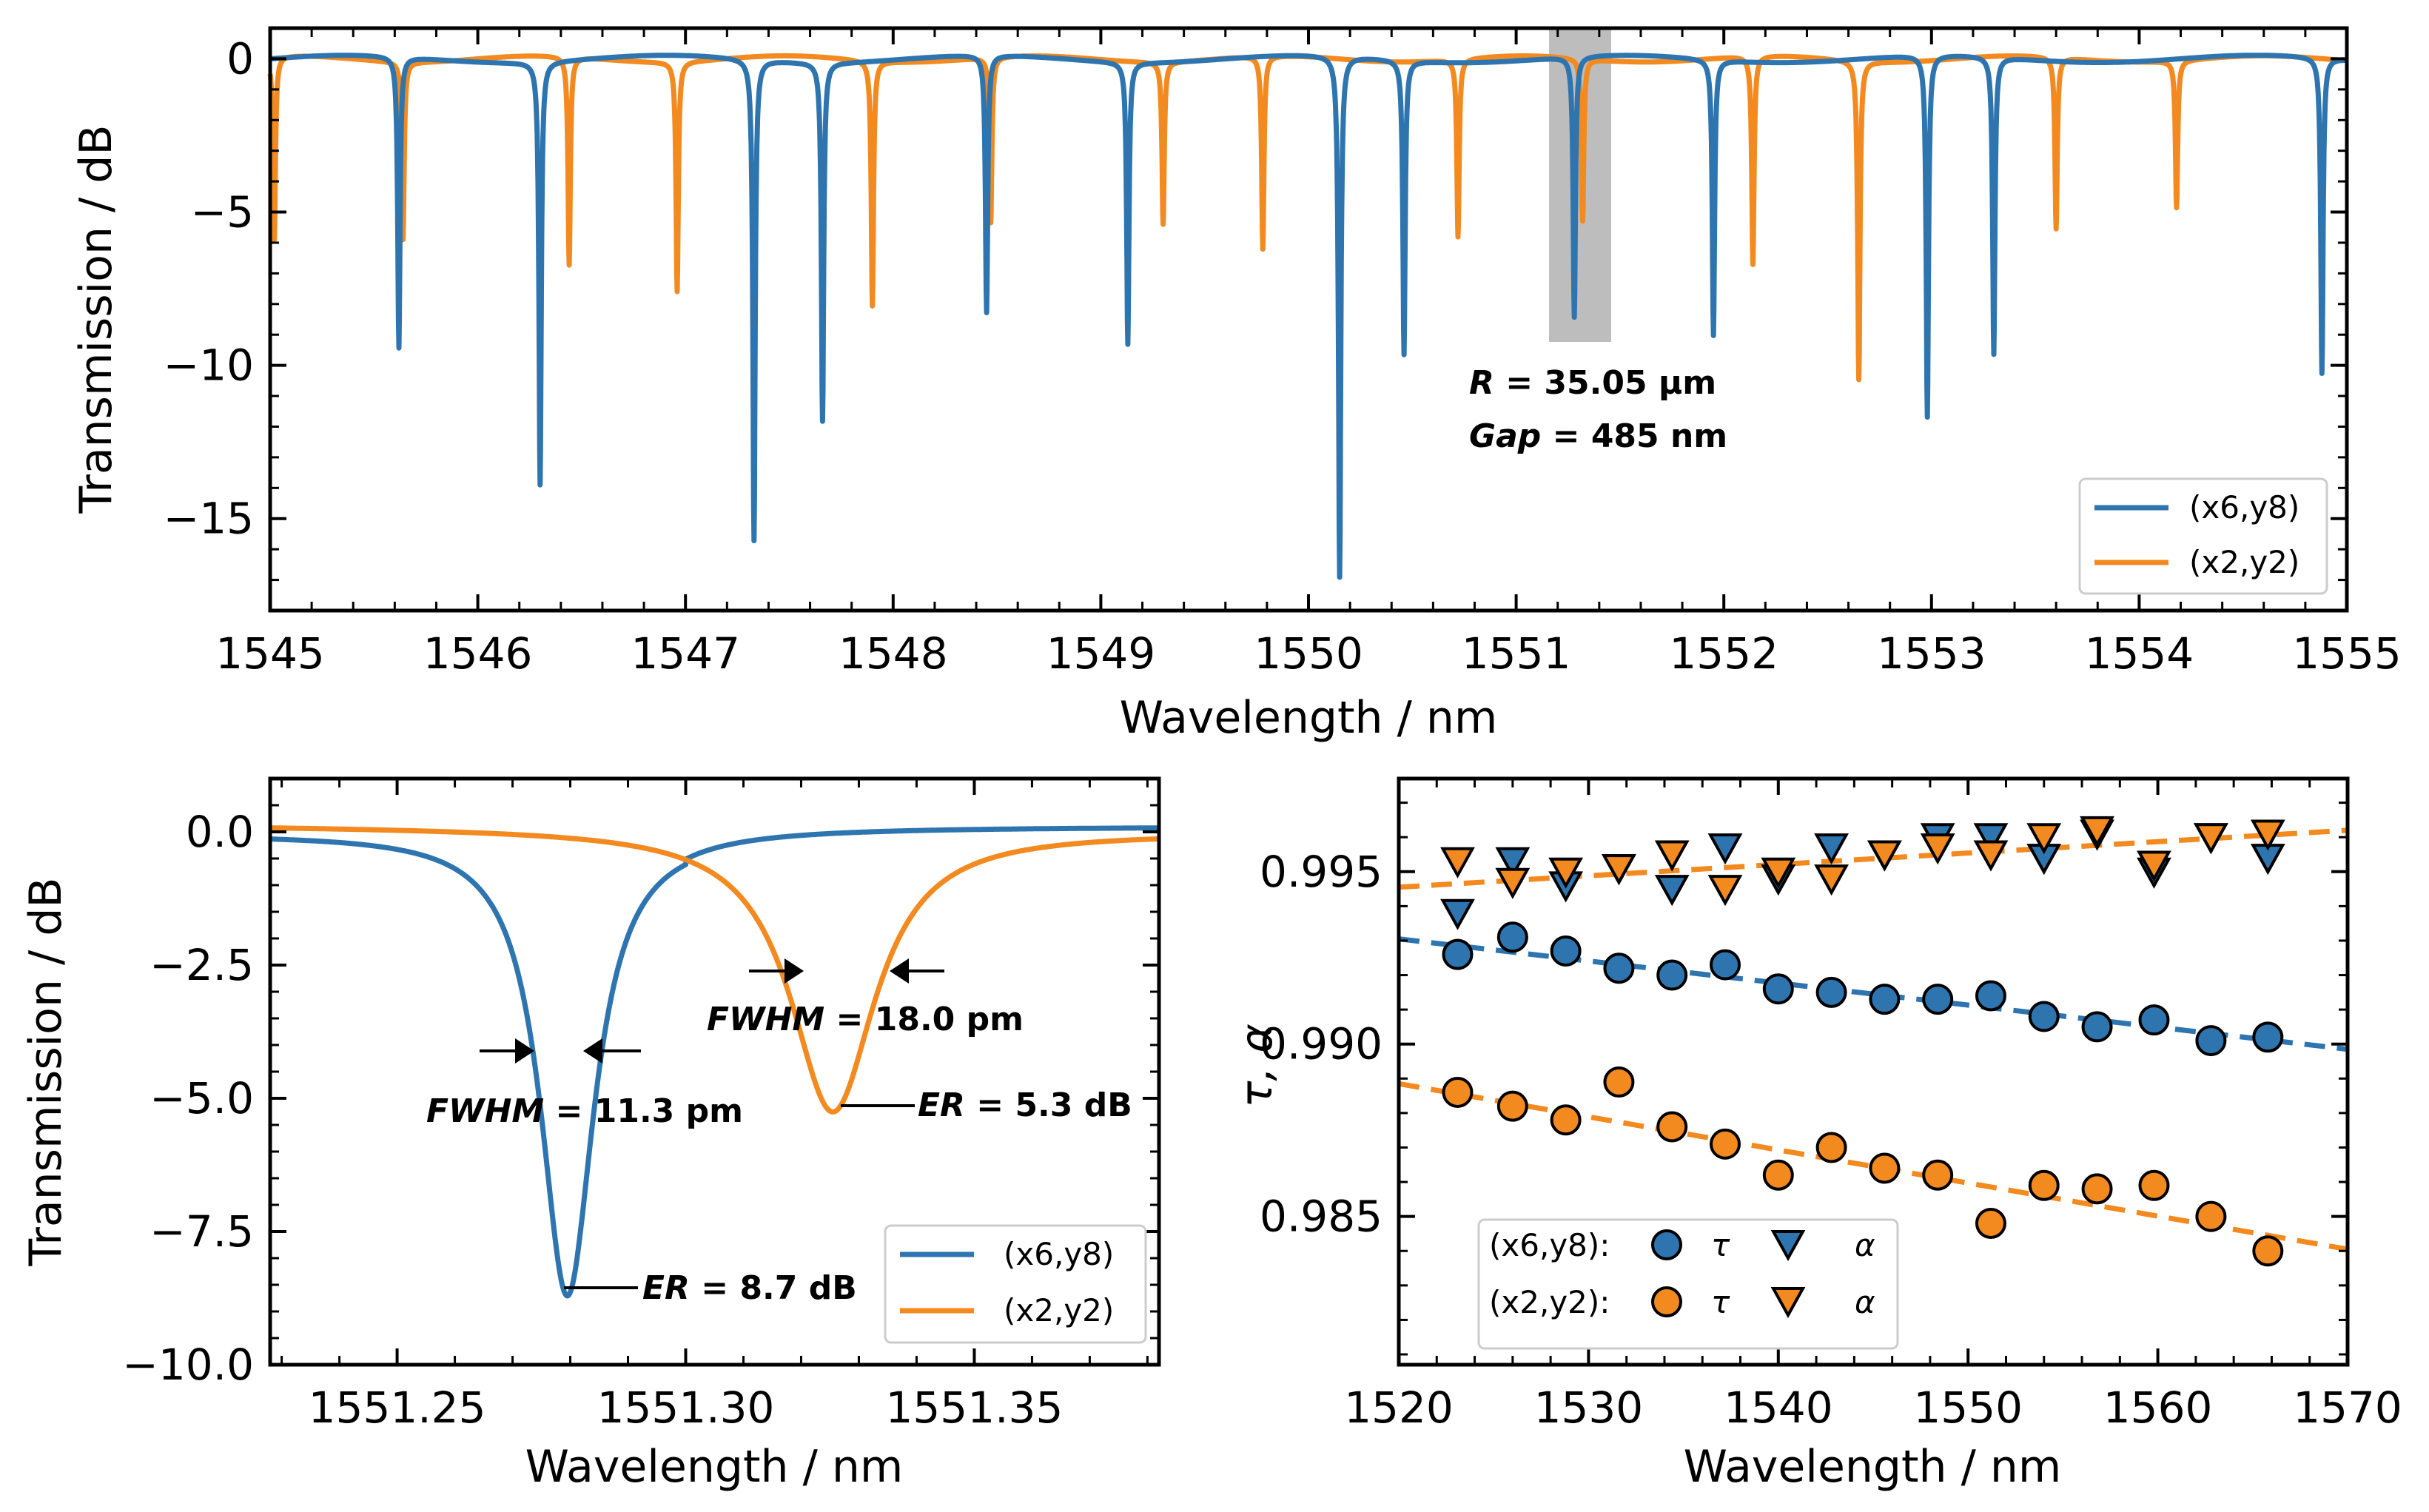  What do you see at coordinates (485, 1111) in the screenshot?
I see `fwhm-blue-symbol: FWHM` at bounding box center [485, 1111].